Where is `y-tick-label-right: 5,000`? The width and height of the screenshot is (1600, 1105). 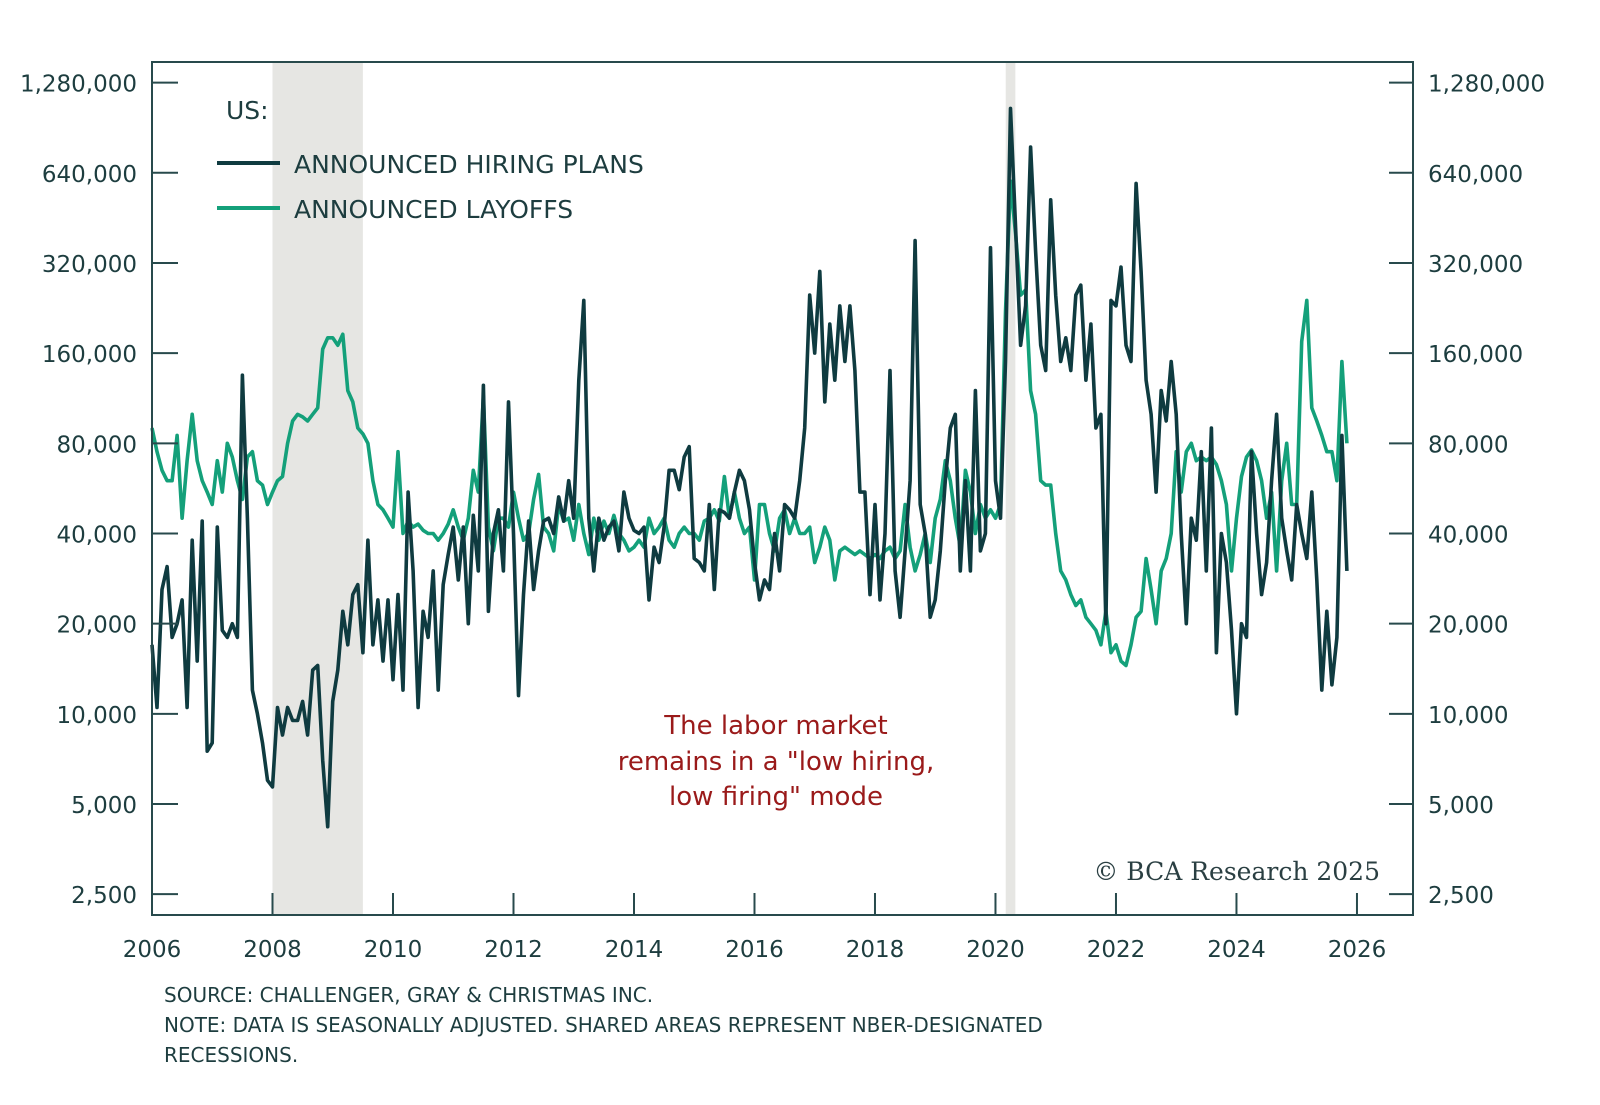 y-tick-label-right: 5,000 is located at coordinates (1461, 806).